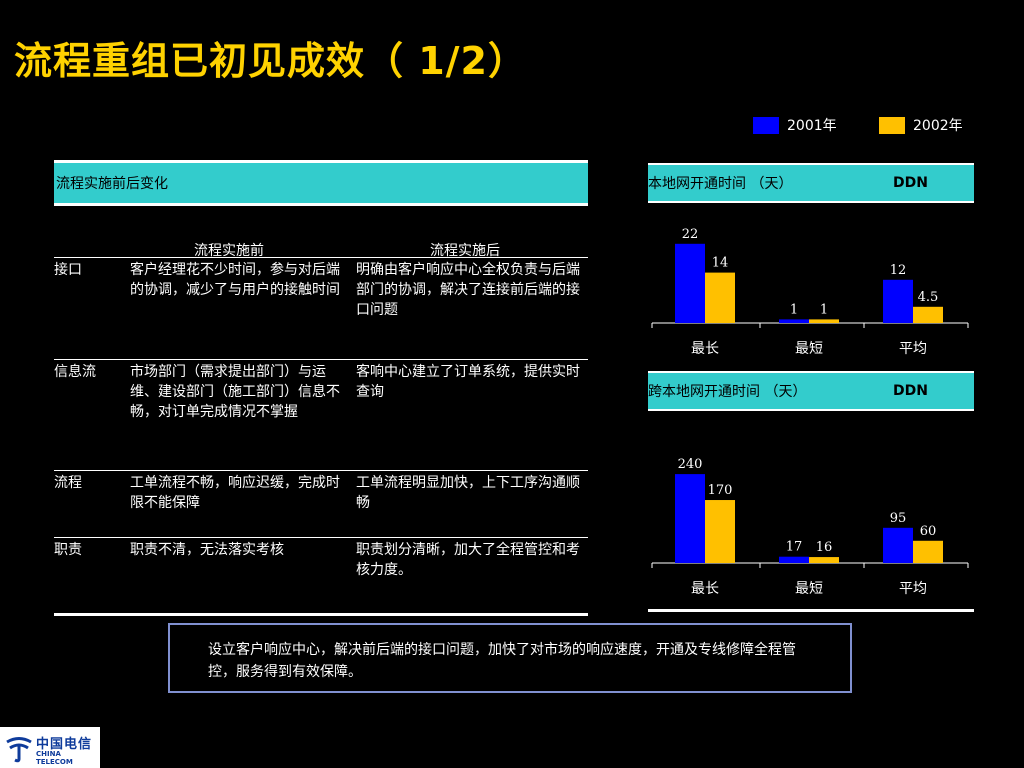  What do you see at coordinates (810, 292) in the screenshot?
I see `local-network-bar-chart: 22 14 最长 1 1 最短 12 4.5 平均` at bounding box center [810, 292].